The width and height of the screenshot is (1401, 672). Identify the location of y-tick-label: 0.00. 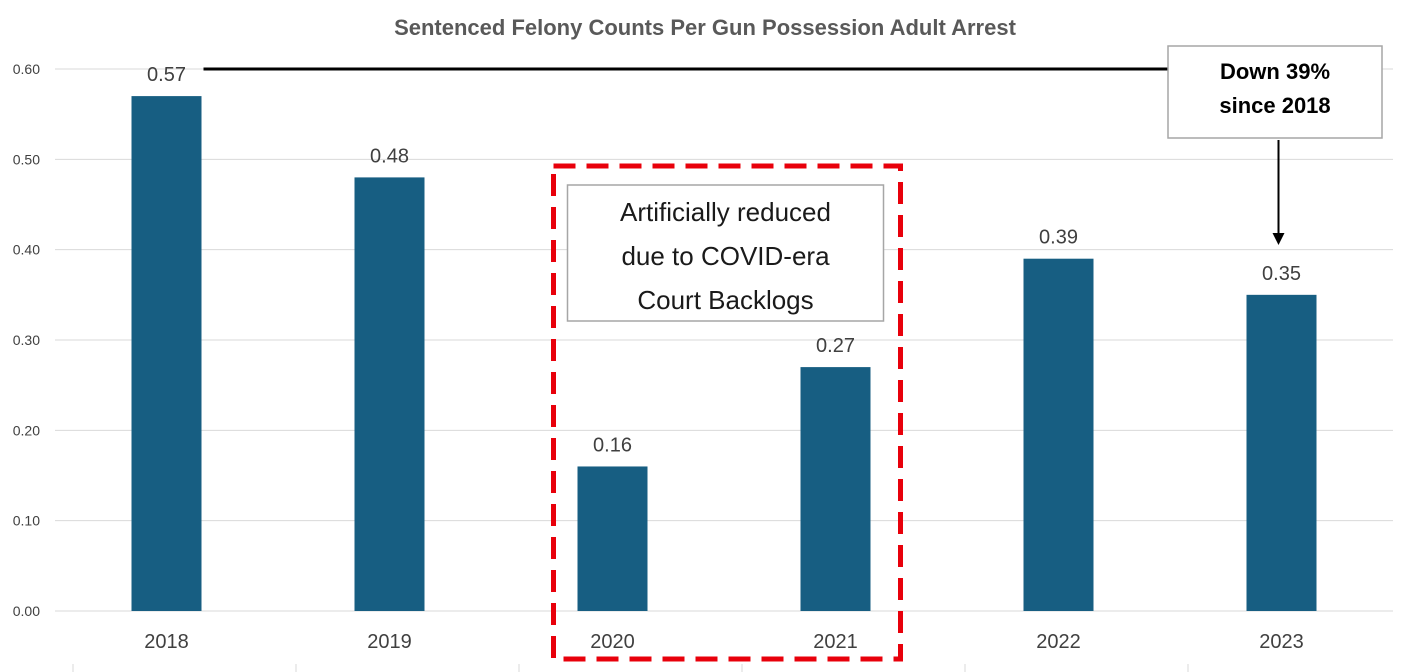
(26, 611).